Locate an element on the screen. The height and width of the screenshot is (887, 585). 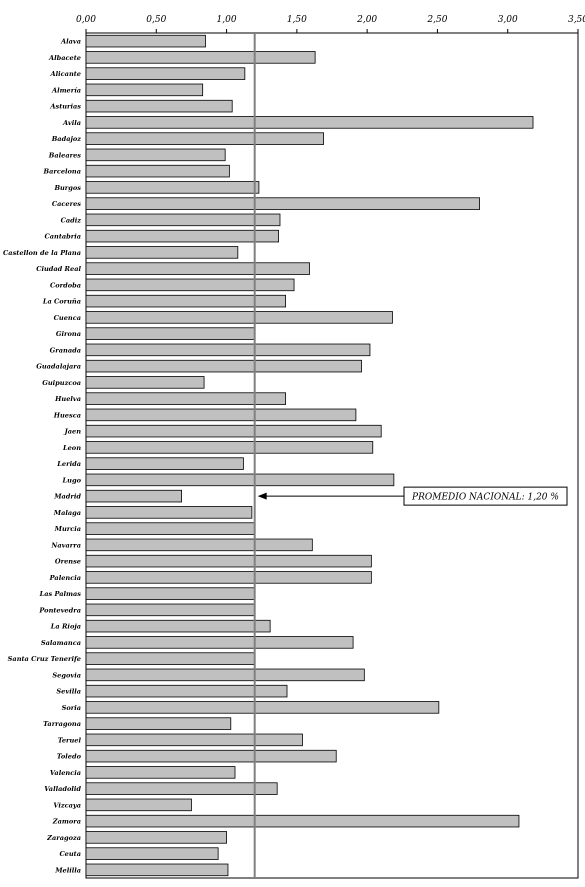
category-label: Leon is located at coordinates (71, 448).